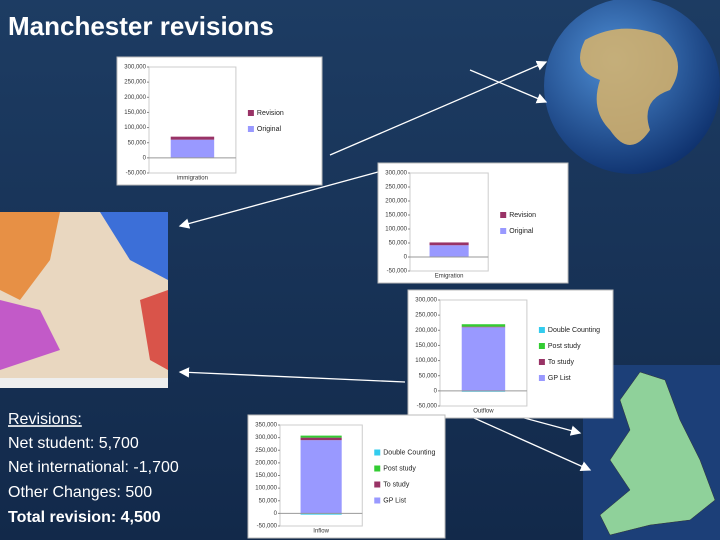 Image resolution: width=720 pixels, height=545 pixels. I want to click on x-tick-label: immigration, so click(192, 179).